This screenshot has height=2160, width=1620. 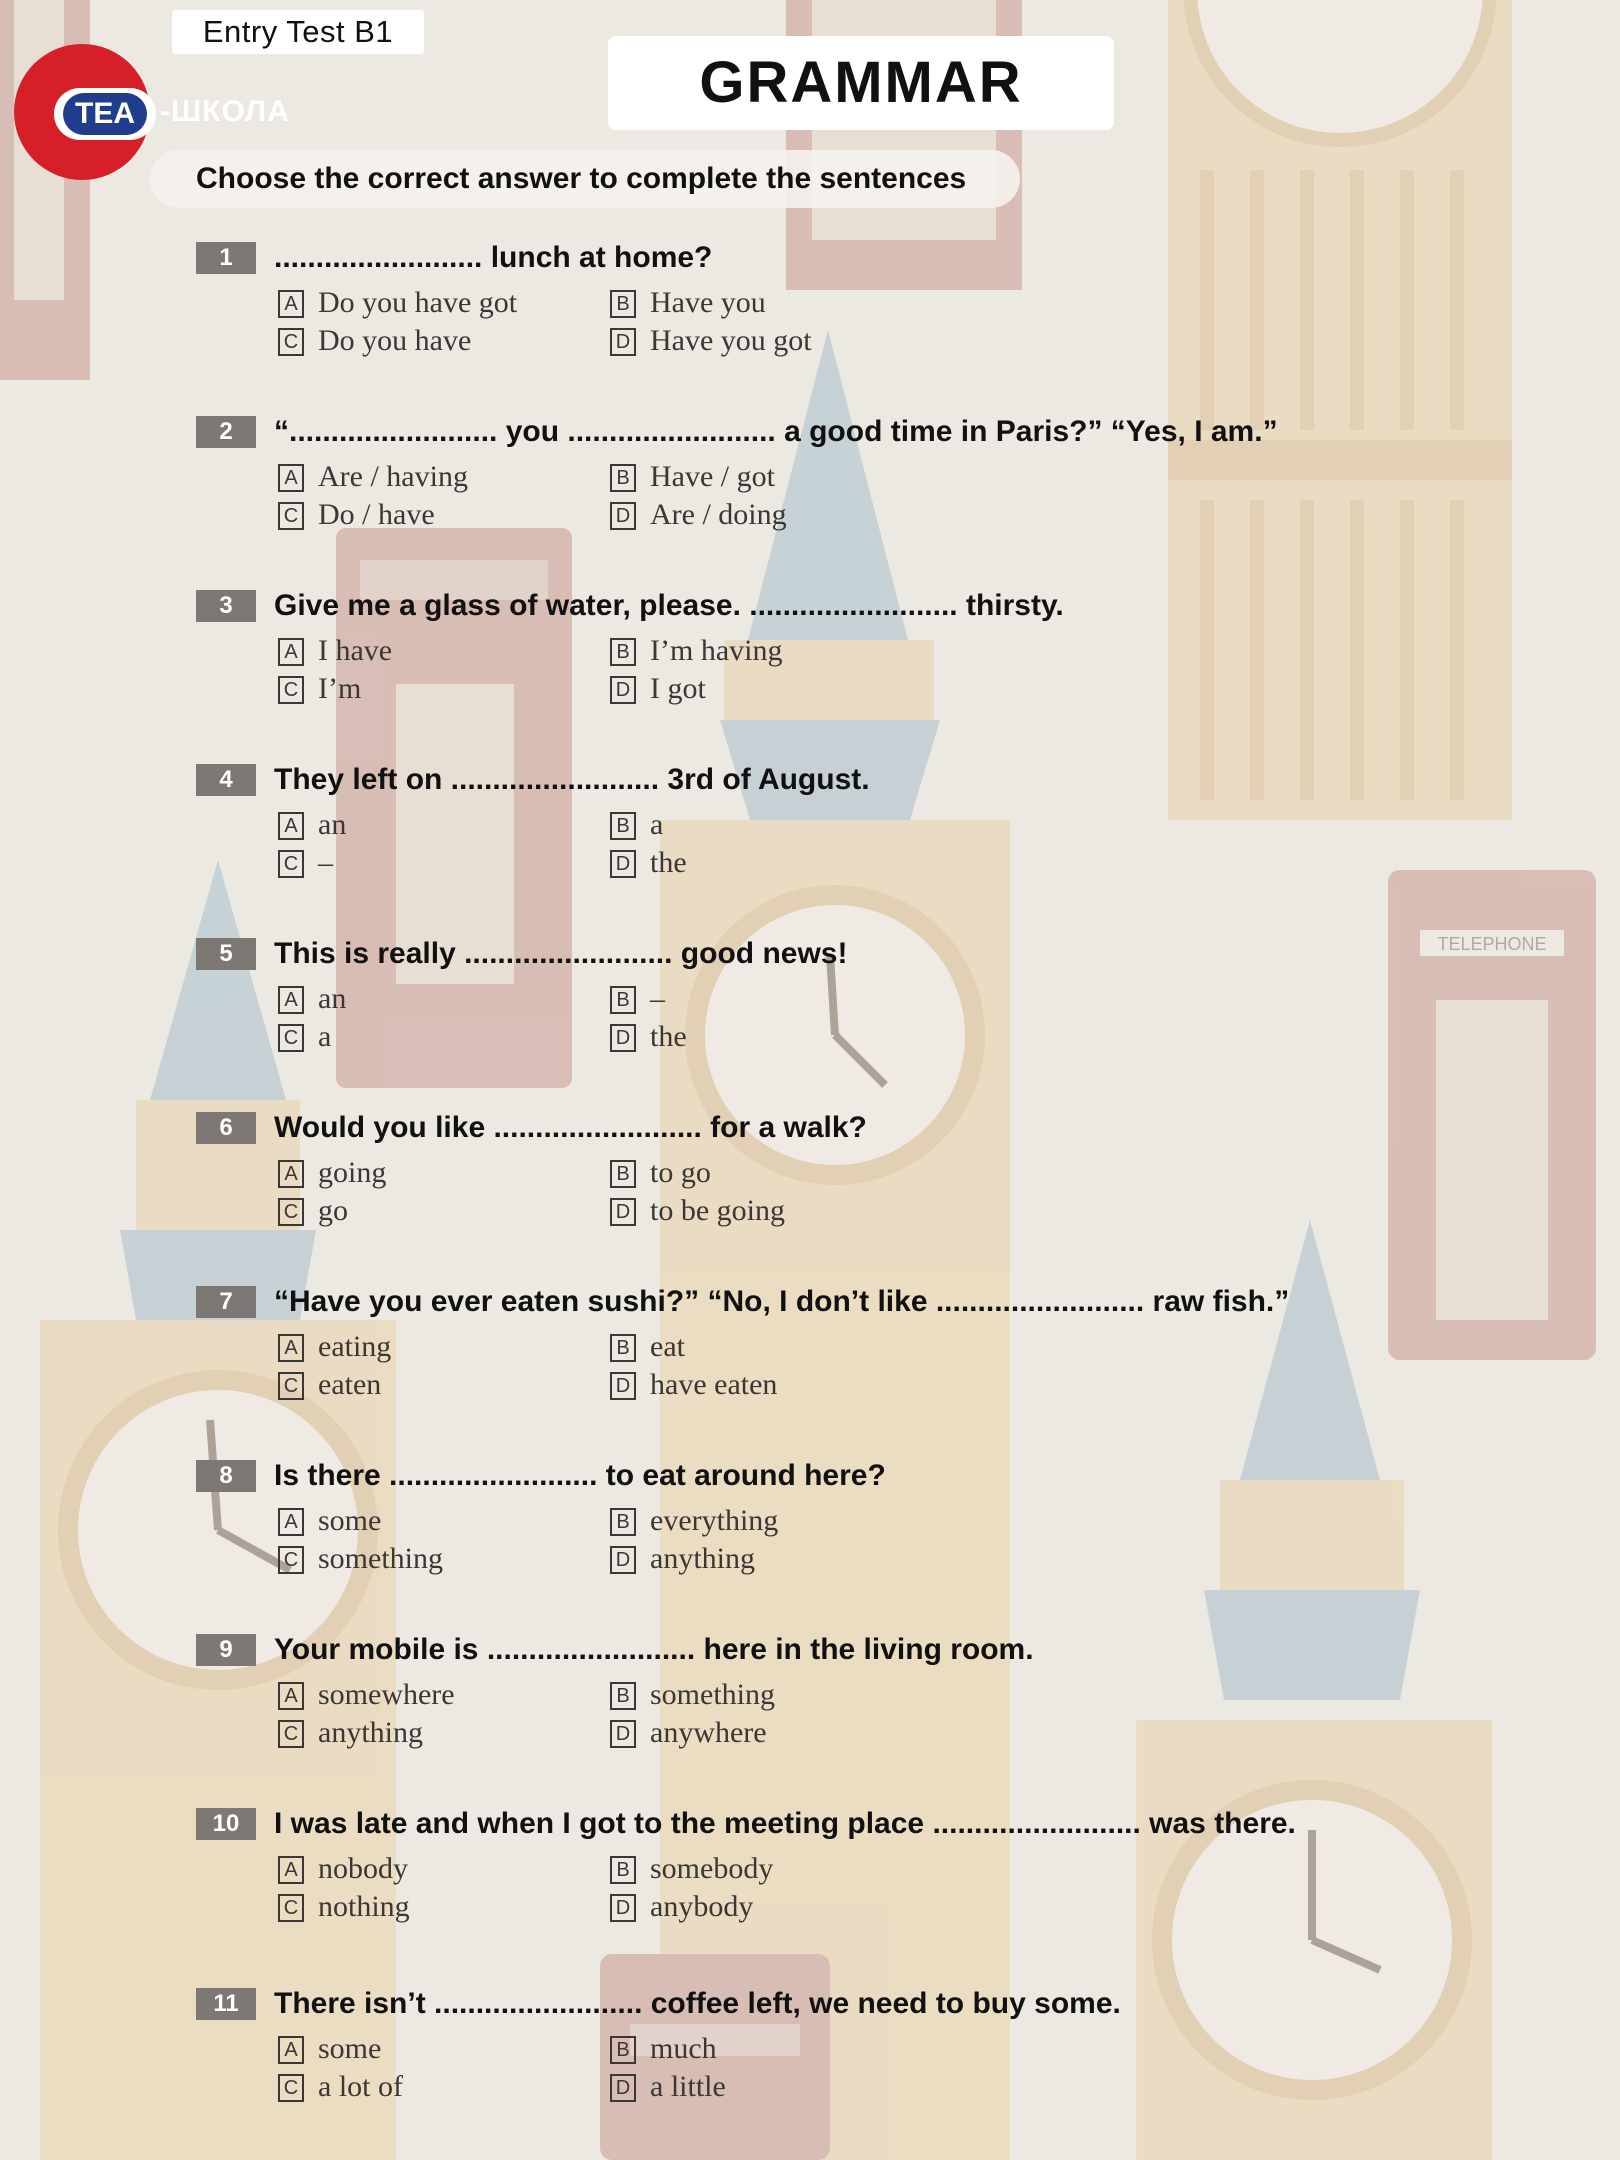 What do you see at coordinates (352, 1172) in the screenshot?
I see `option-text: going` at bounding box center [352, 1172].